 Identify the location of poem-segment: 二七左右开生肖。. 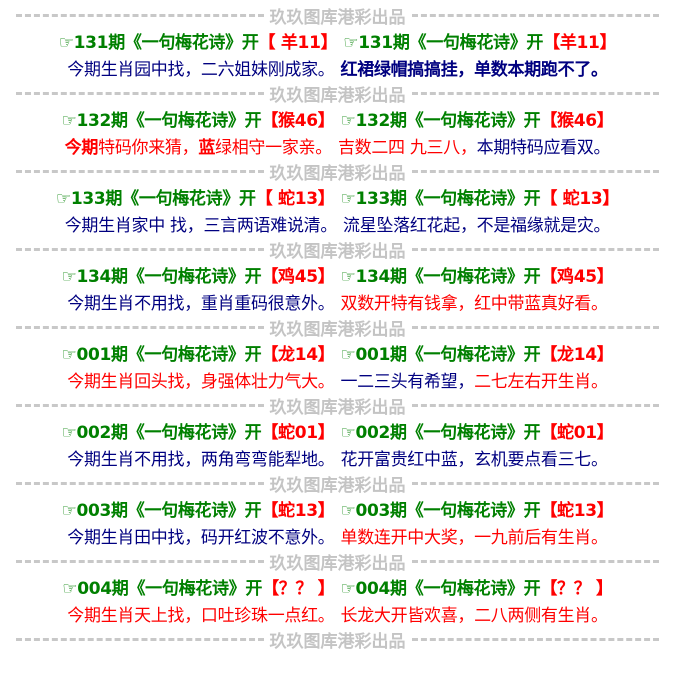
(541, 382).